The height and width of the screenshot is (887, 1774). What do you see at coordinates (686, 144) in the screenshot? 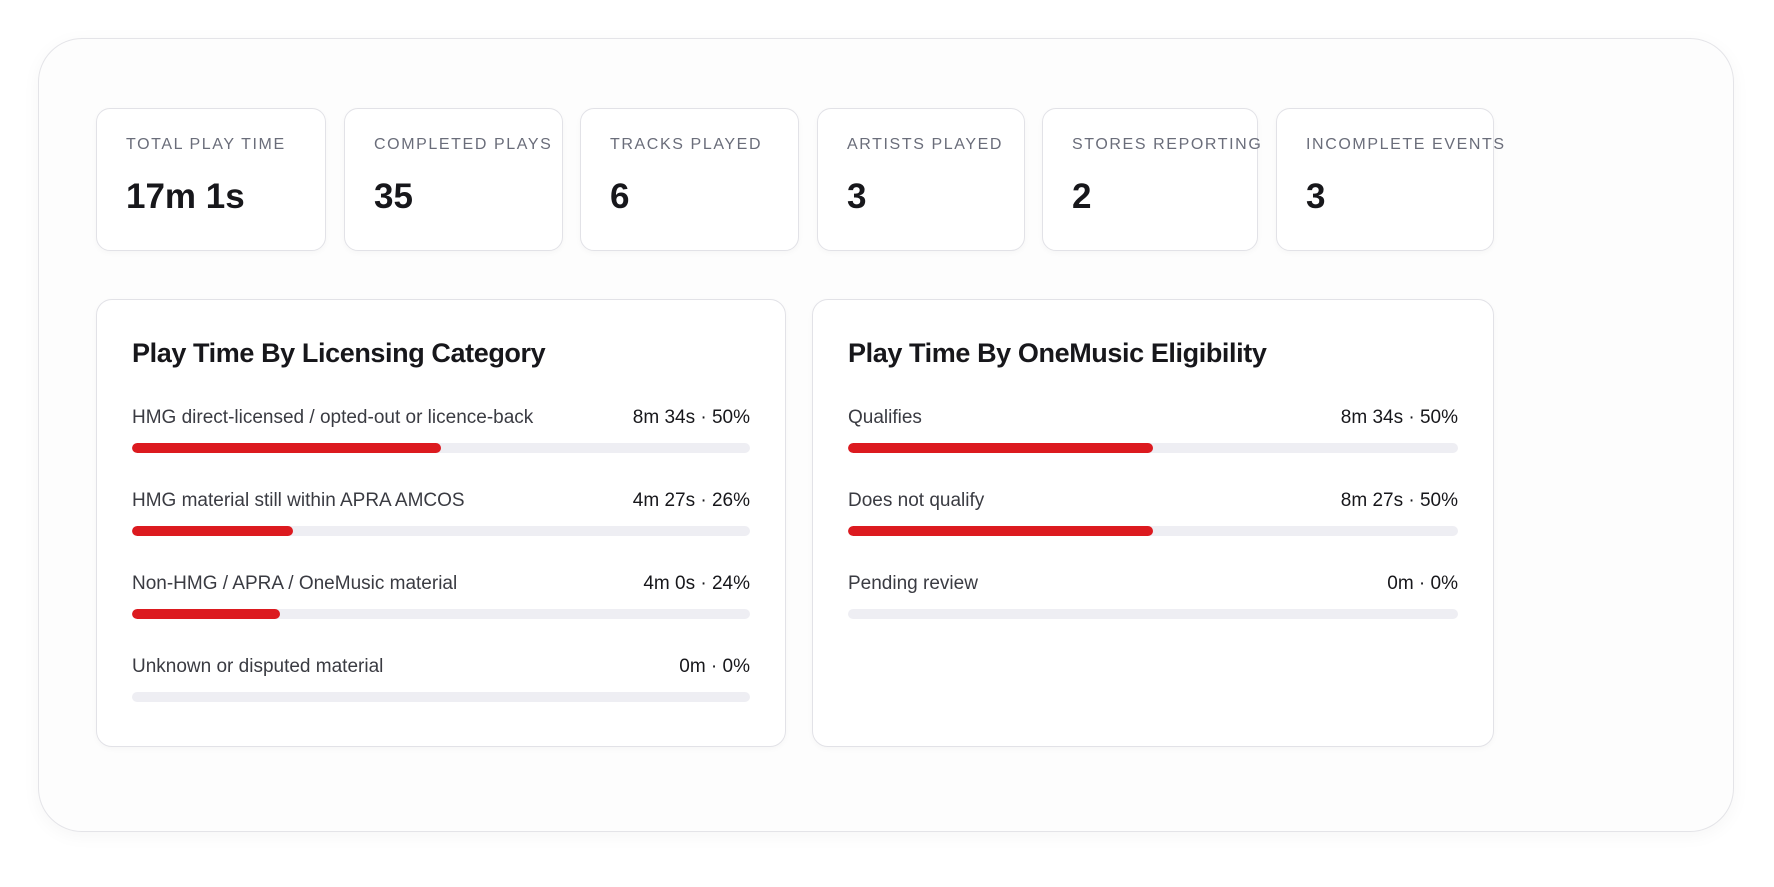
I see `stat-label: TRACKS PLAYED` at bounding box center [686, 144].